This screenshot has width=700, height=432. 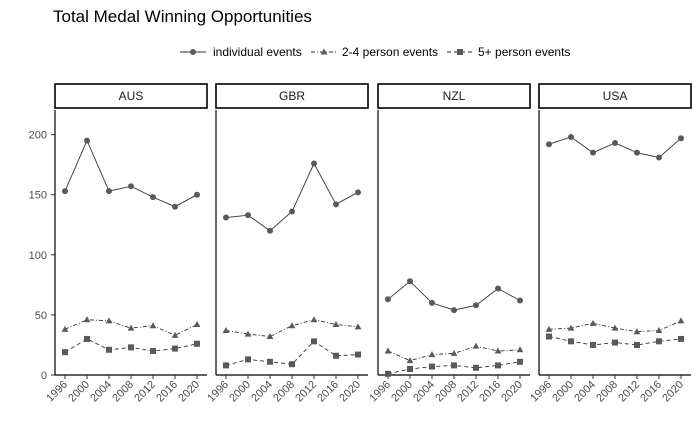 I want to click on panel-label: AUS, so click(x=131, y=96).